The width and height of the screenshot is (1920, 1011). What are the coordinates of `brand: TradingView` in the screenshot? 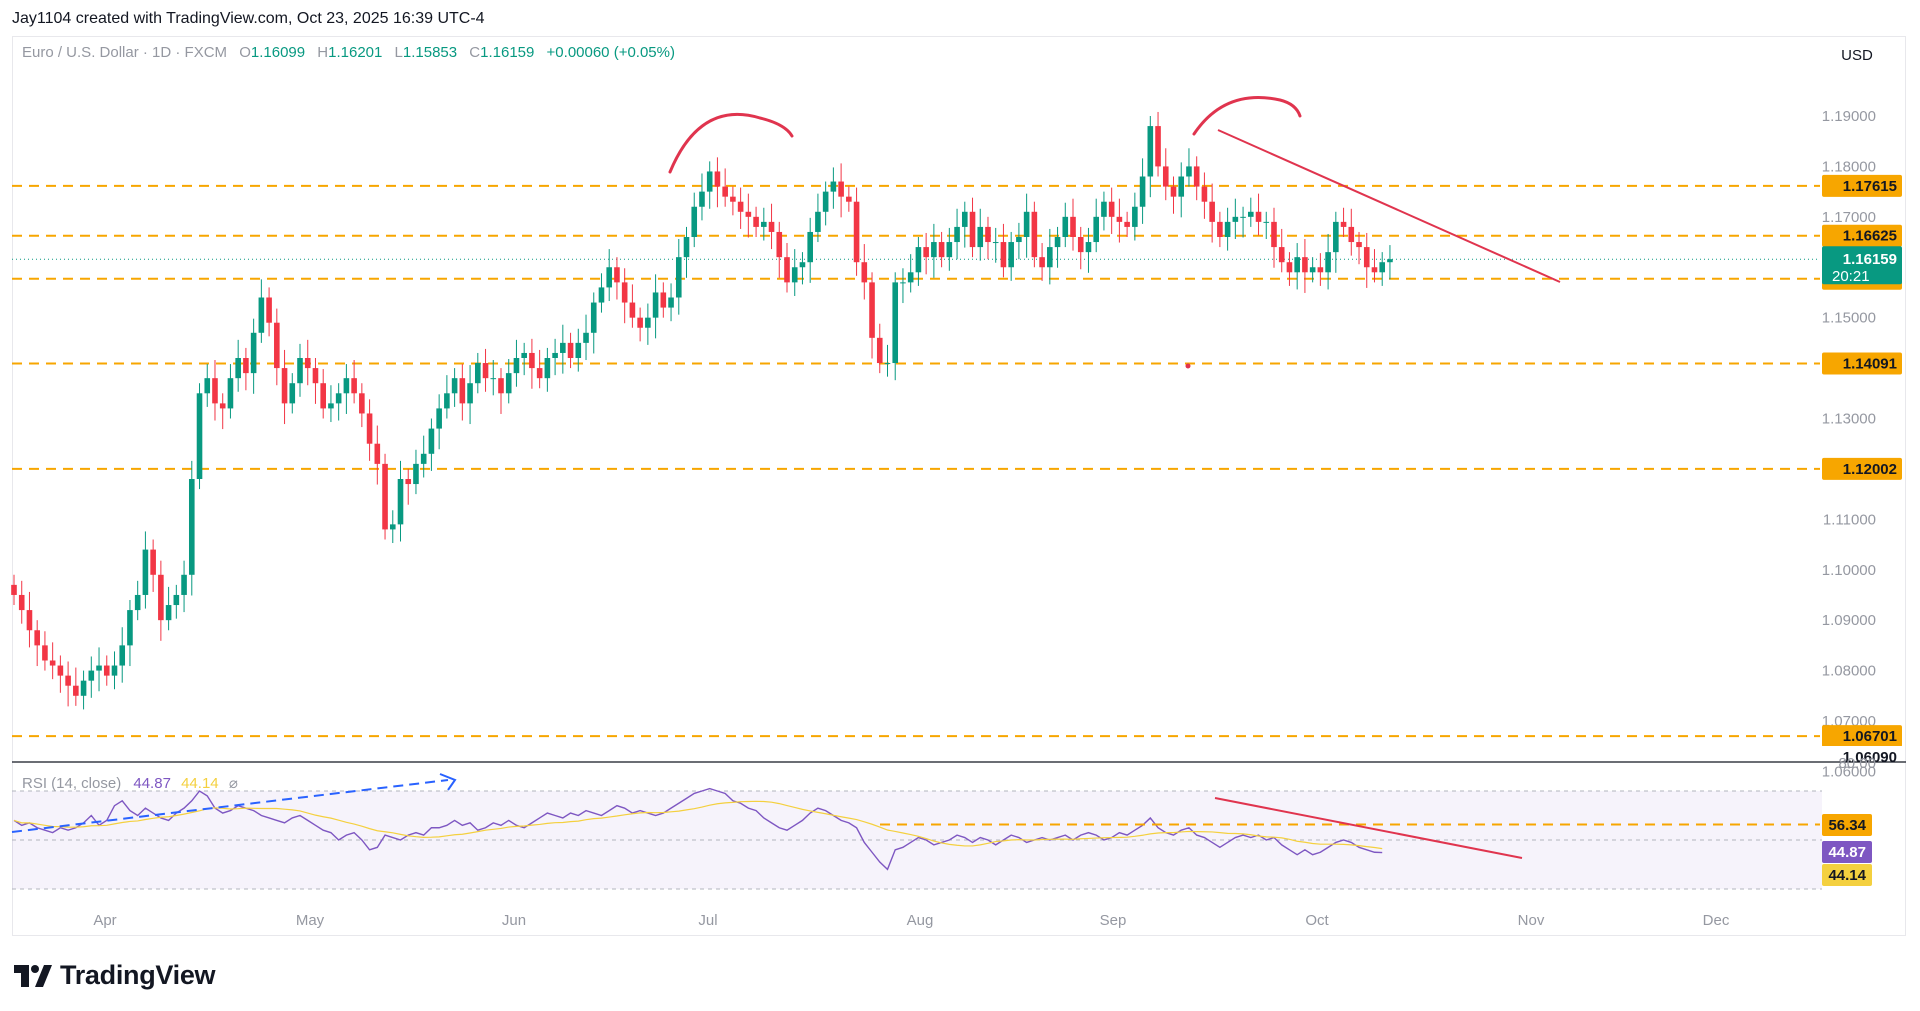 It's located at (115, 975).